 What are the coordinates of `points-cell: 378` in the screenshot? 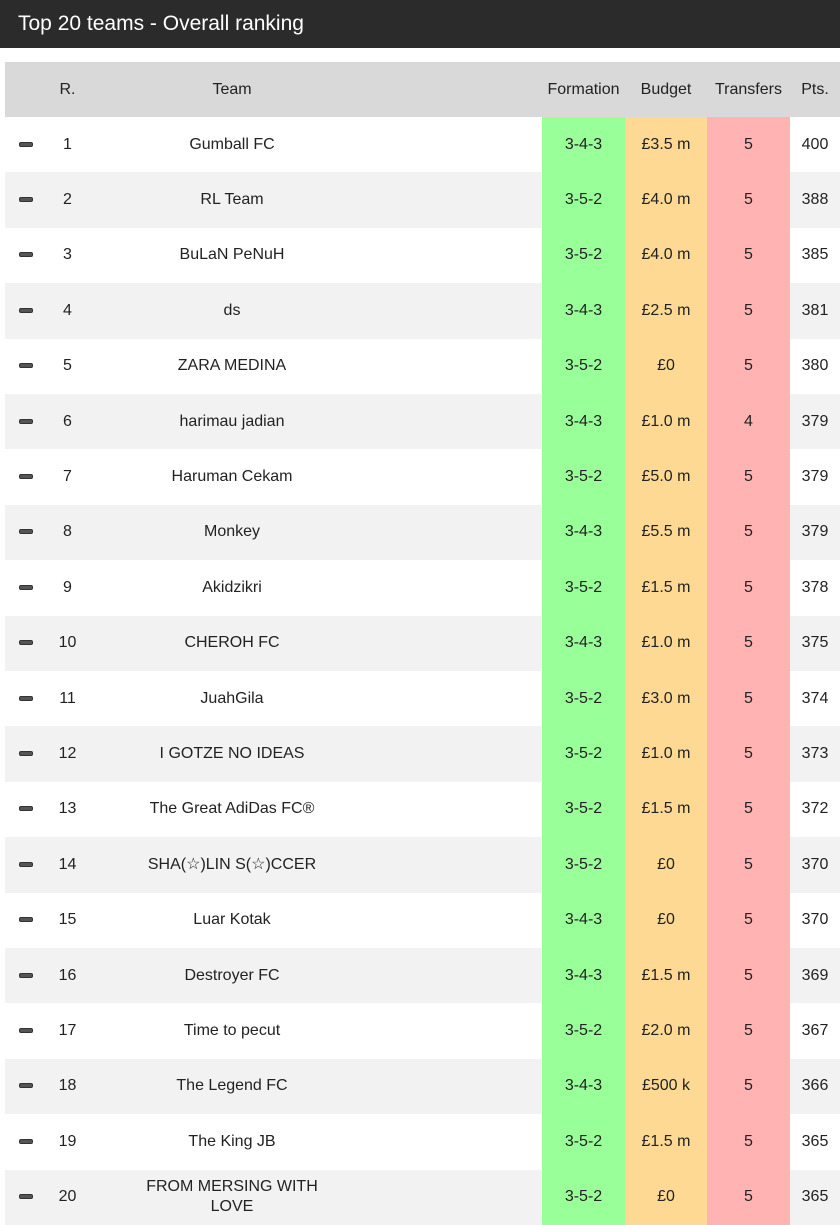 It's located at (815, 587).